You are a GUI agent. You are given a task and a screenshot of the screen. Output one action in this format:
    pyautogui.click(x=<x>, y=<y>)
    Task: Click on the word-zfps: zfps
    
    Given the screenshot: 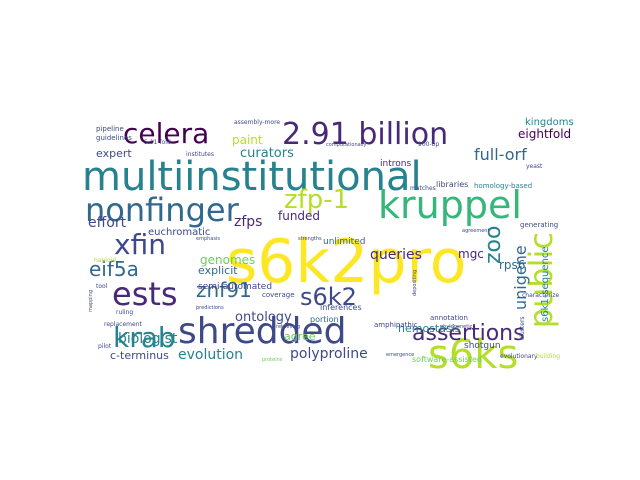 What is the action you would take?
    pyautogui.click(x=248, y=222)
    